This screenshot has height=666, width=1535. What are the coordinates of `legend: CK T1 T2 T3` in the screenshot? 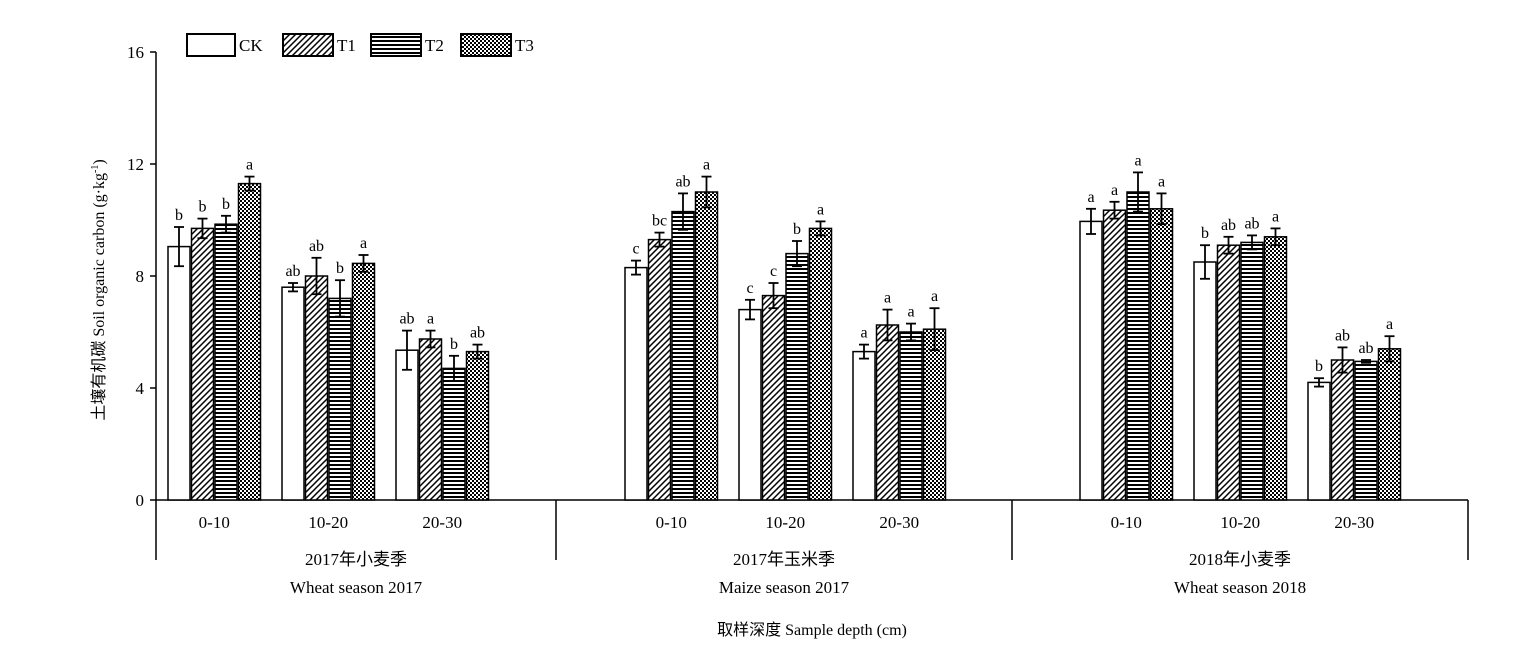 It's located at (360, 45).